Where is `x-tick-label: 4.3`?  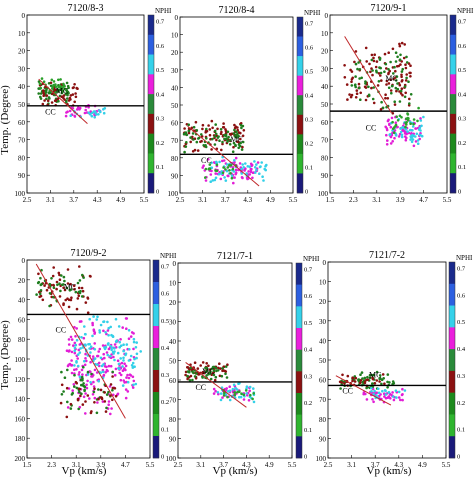
x-tick-label: 4.3 is located at coordinates (247, 200).